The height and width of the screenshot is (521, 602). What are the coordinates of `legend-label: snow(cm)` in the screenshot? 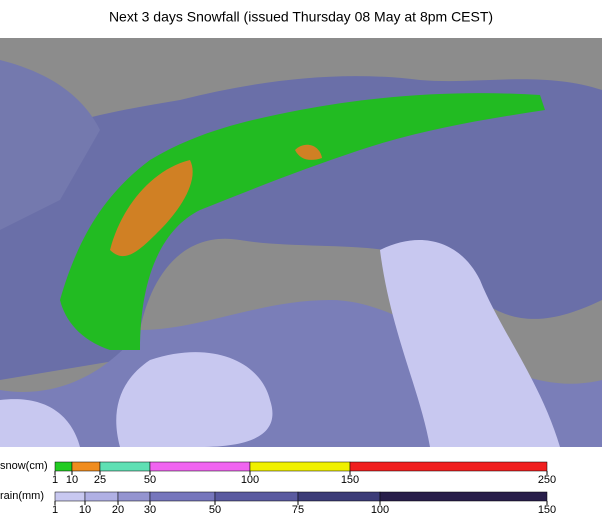 It's located at (24, 466).